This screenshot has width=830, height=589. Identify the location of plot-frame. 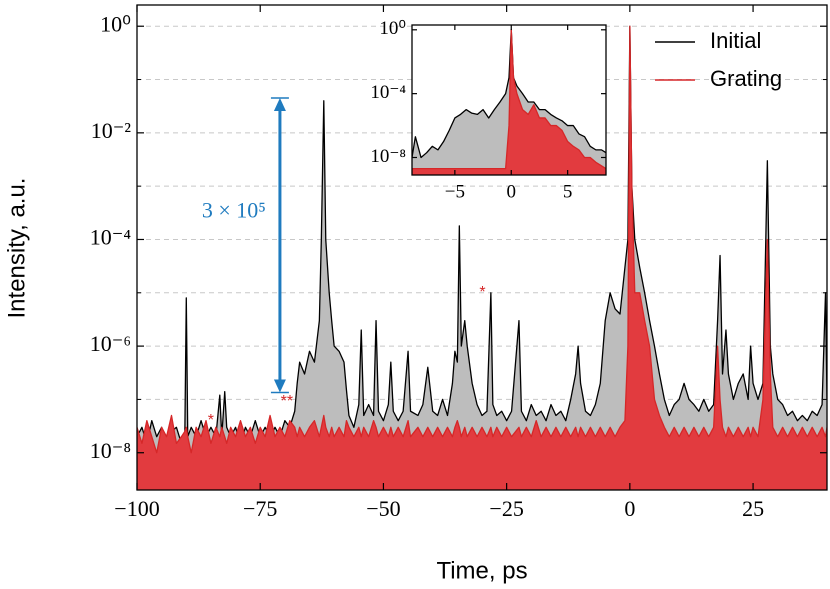
(509, 100).